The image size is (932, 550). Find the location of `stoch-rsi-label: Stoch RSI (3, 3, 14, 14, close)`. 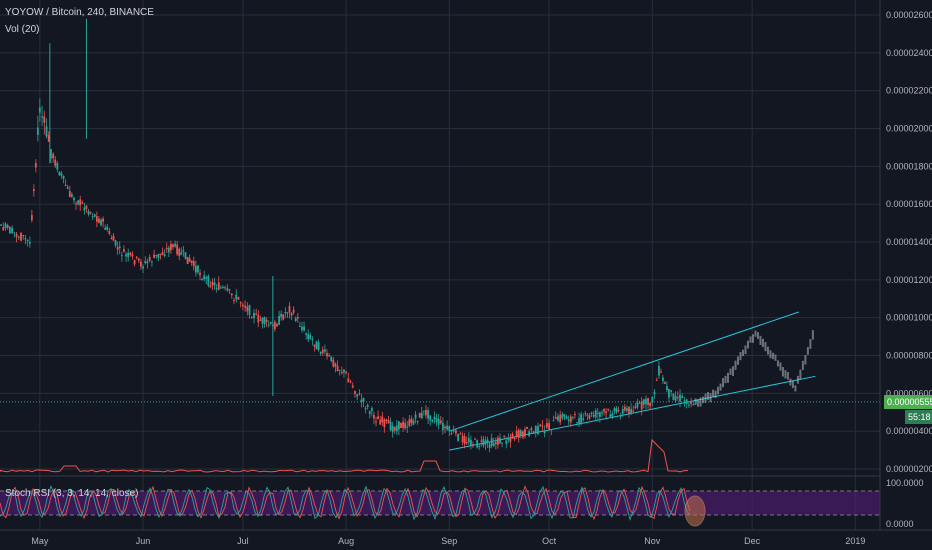

stoch-rsi-label: Stoch RSI (3, 3, 14, 14, close) is located at coordinates (72, 493).